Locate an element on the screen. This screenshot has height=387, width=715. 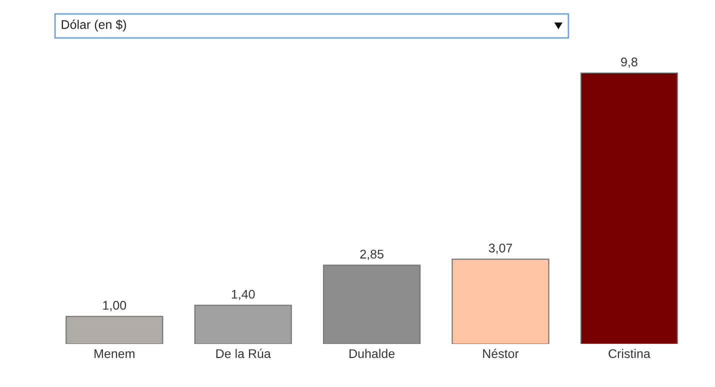
data-label: 1,40 is located at coordinates (243, 295).